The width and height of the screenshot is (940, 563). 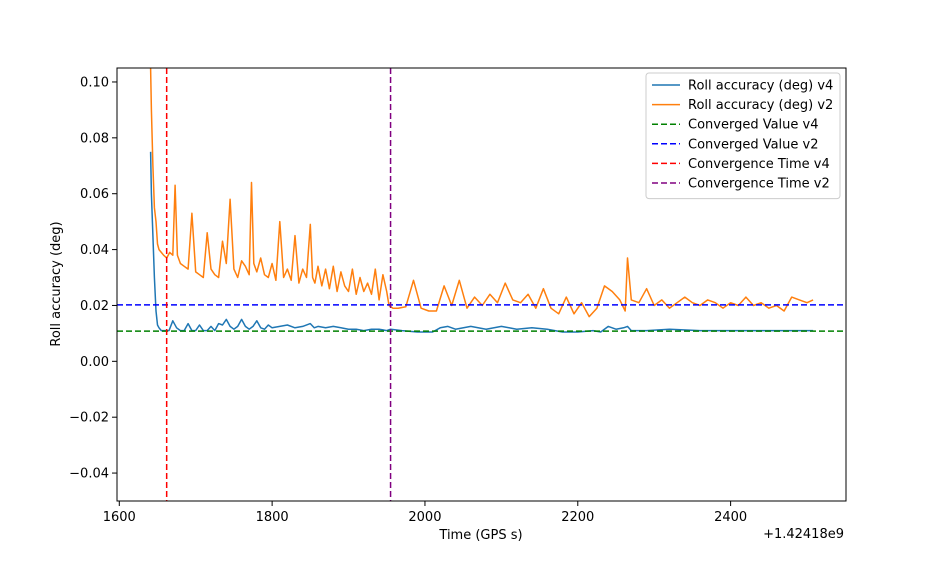 What do you see at coordinates (577, 517) in the screenshot?
I see `x-tick-label: 2200` at bounding box center [577, 517].